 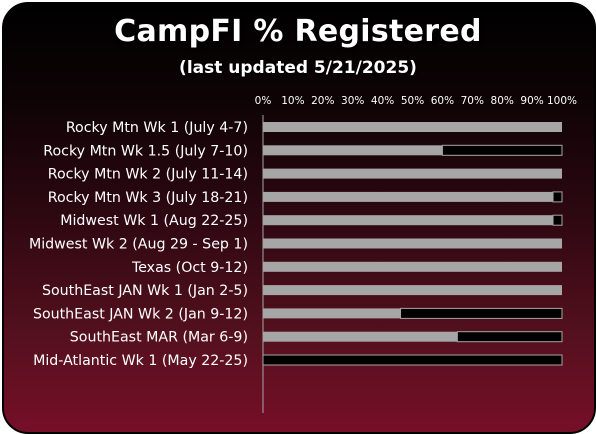 What do you see at coordinates (298, 31) in the screenshot?
I see `chart-title: CampFI % Registered` at bounding box center [298, 31].